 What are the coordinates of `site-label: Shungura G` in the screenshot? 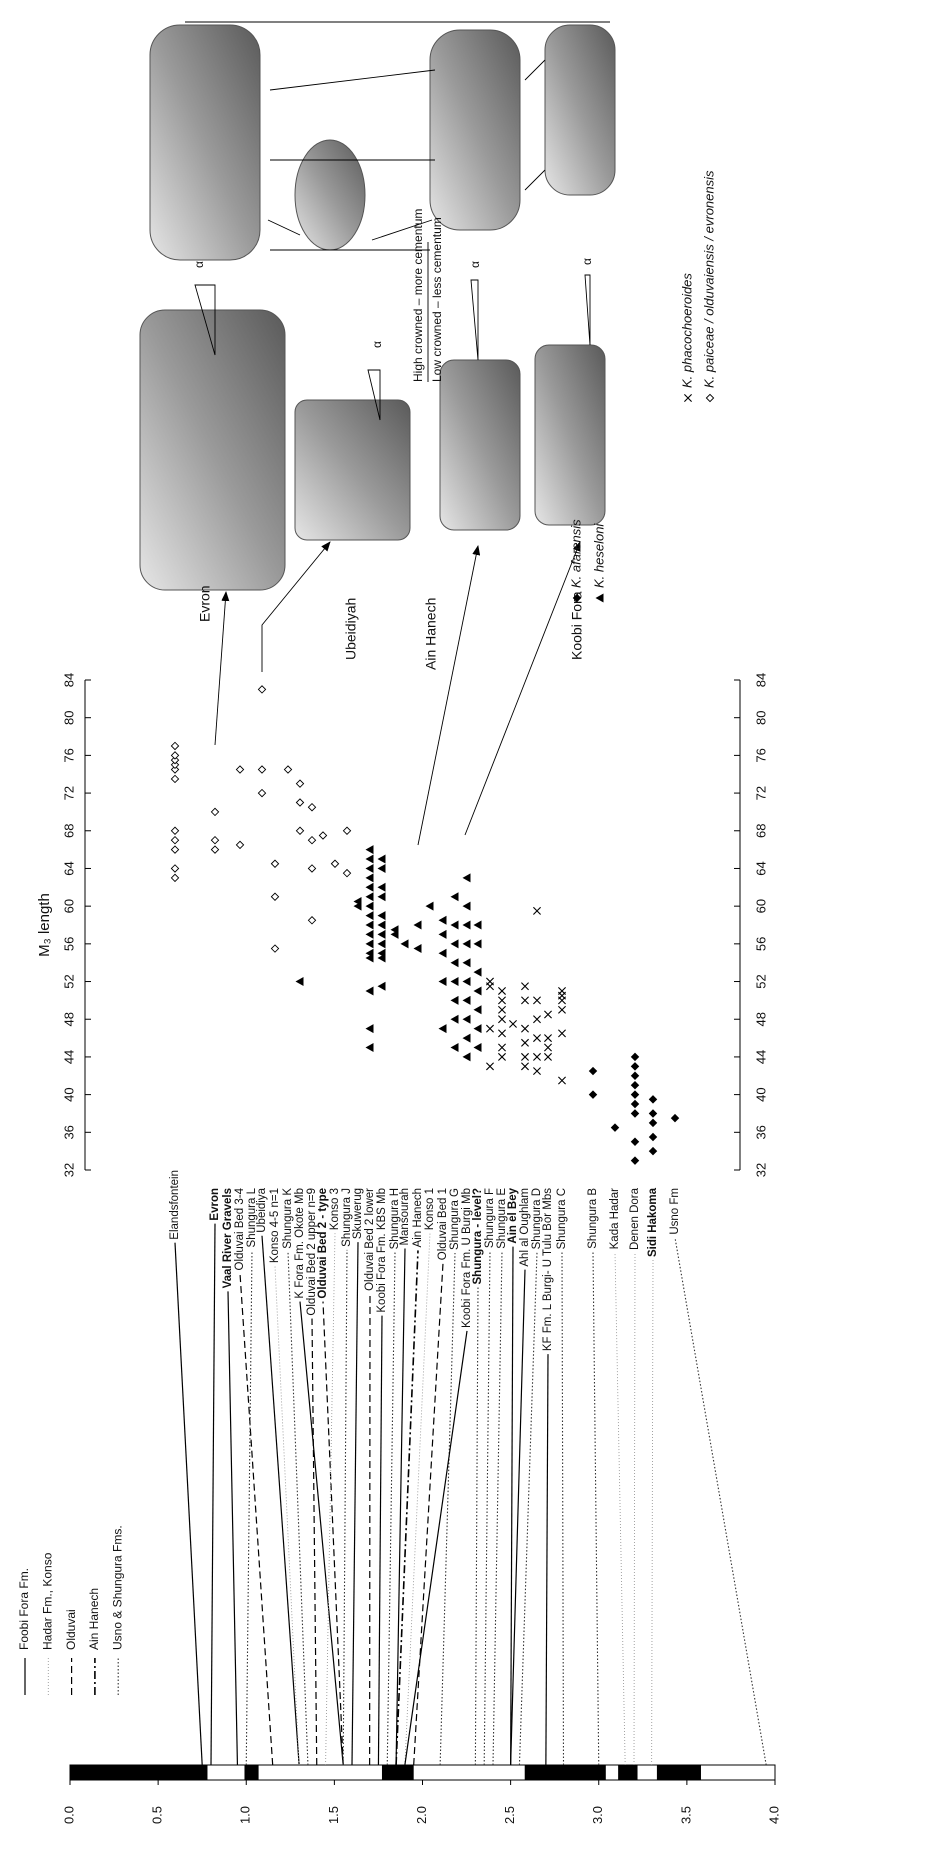 It's located at (455, 1219).